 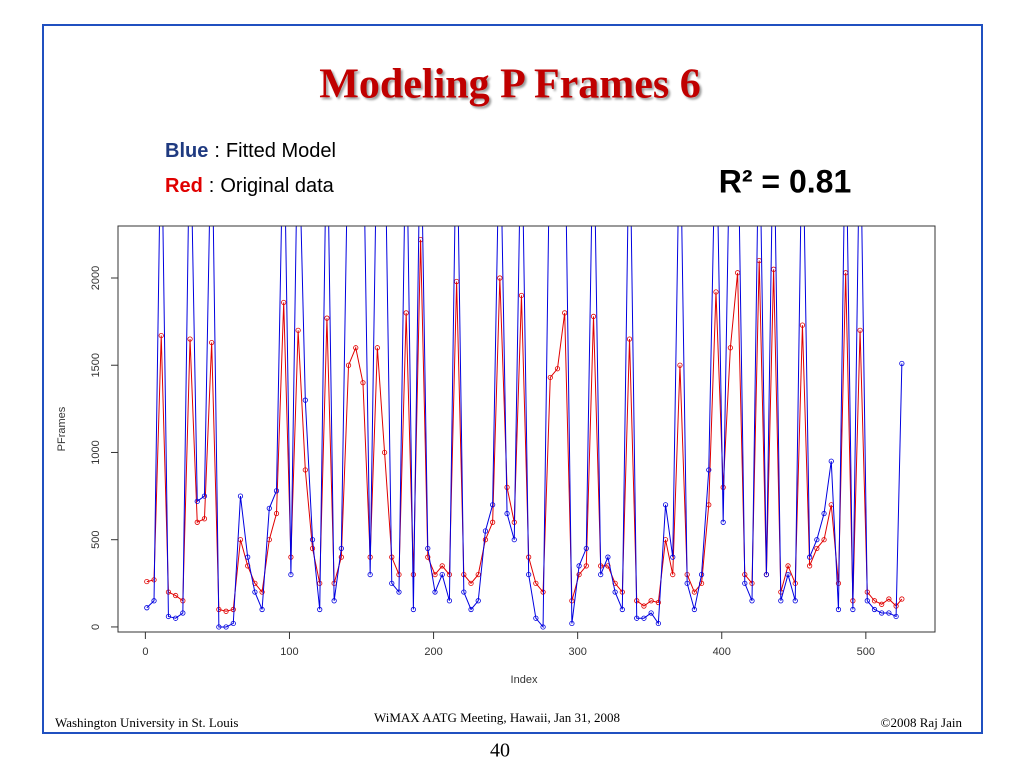 I want to click on slide-title: Modeling P Frames 6, so click(x=509, y=85).